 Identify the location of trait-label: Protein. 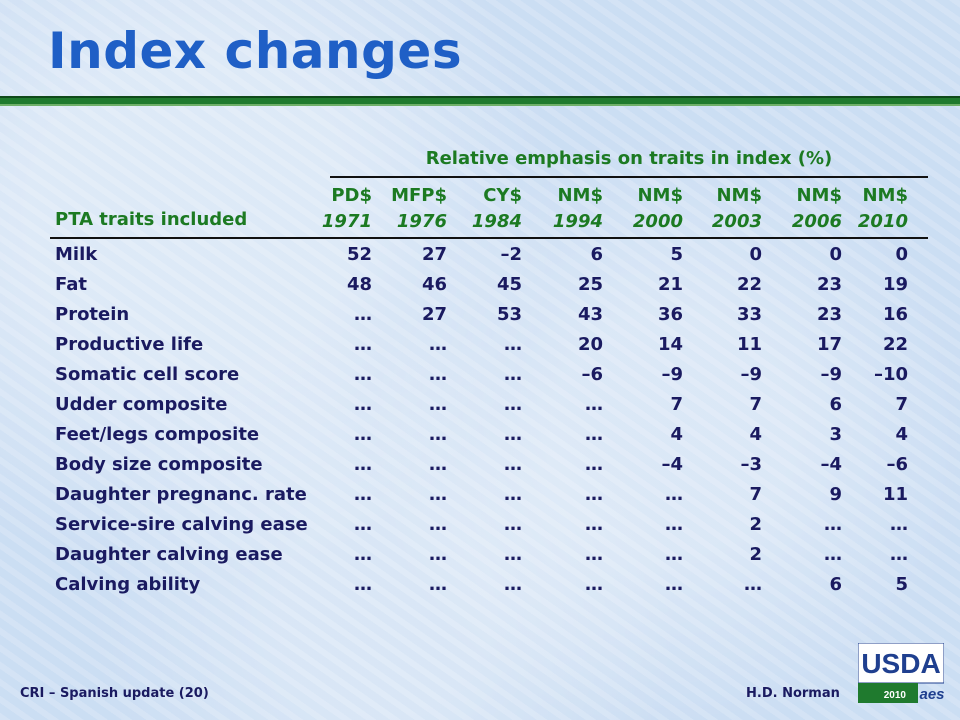
(92, 314).